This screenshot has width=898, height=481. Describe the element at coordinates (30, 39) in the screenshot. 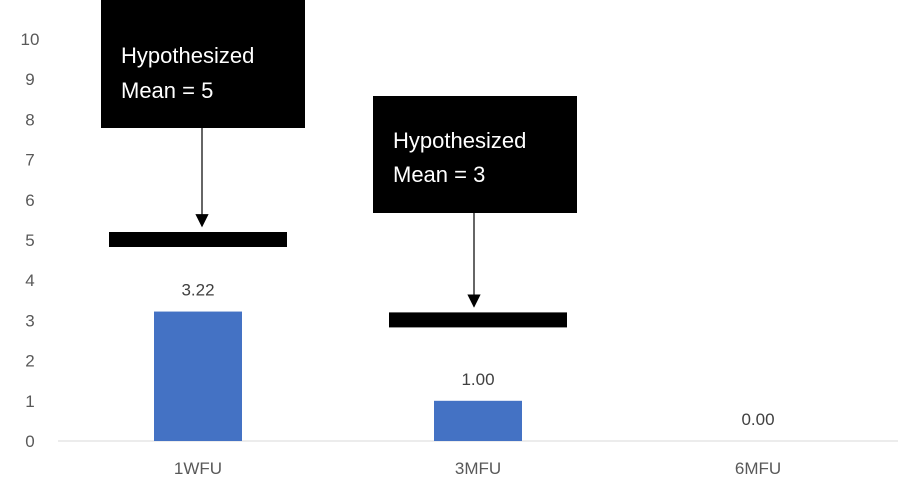

I see `y-tick-label: 10` at that location.